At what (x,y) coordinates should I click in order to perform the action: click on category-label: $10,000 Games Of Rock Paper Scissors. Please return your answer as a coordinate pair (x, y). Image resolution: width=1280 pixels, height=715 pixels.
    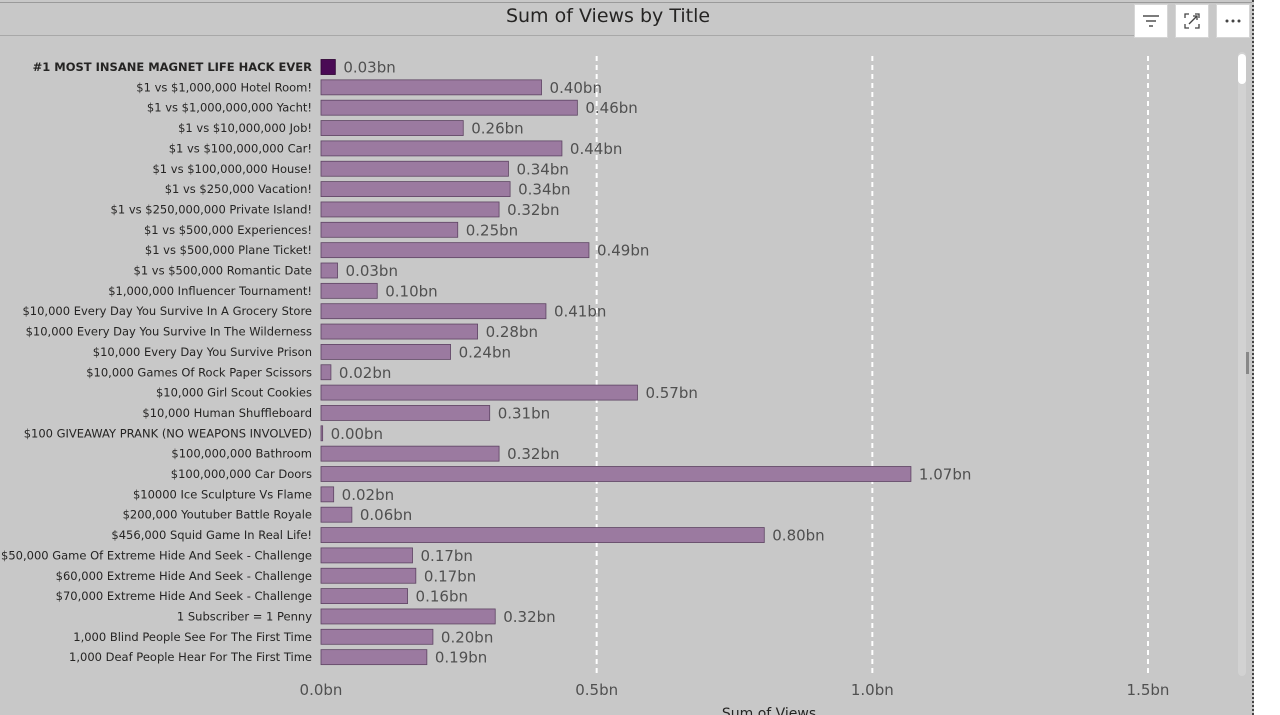
    Looking at the image, I should click on (199, 372).